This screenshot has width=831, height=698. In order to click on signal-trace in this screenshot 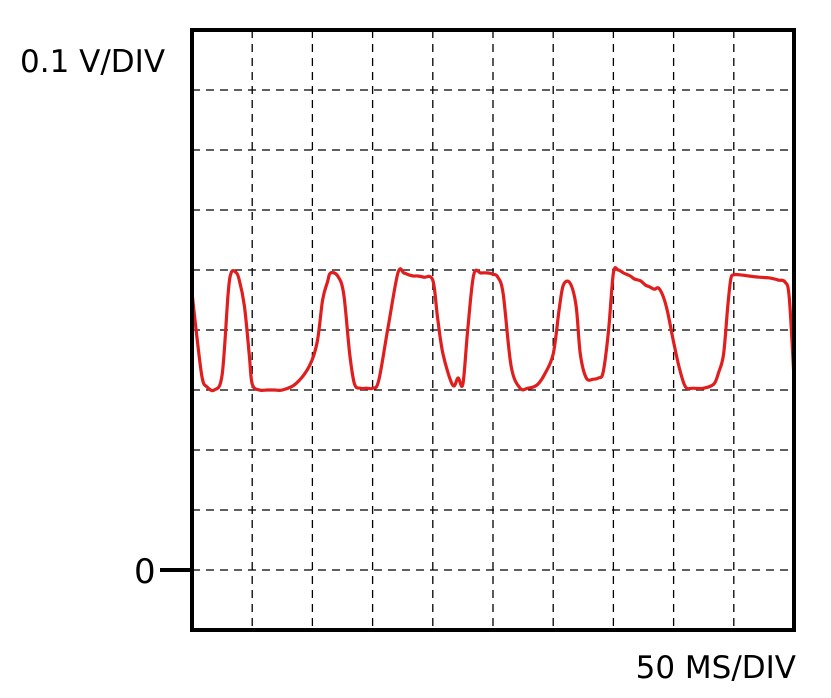, I will do `click(493, 329)`.